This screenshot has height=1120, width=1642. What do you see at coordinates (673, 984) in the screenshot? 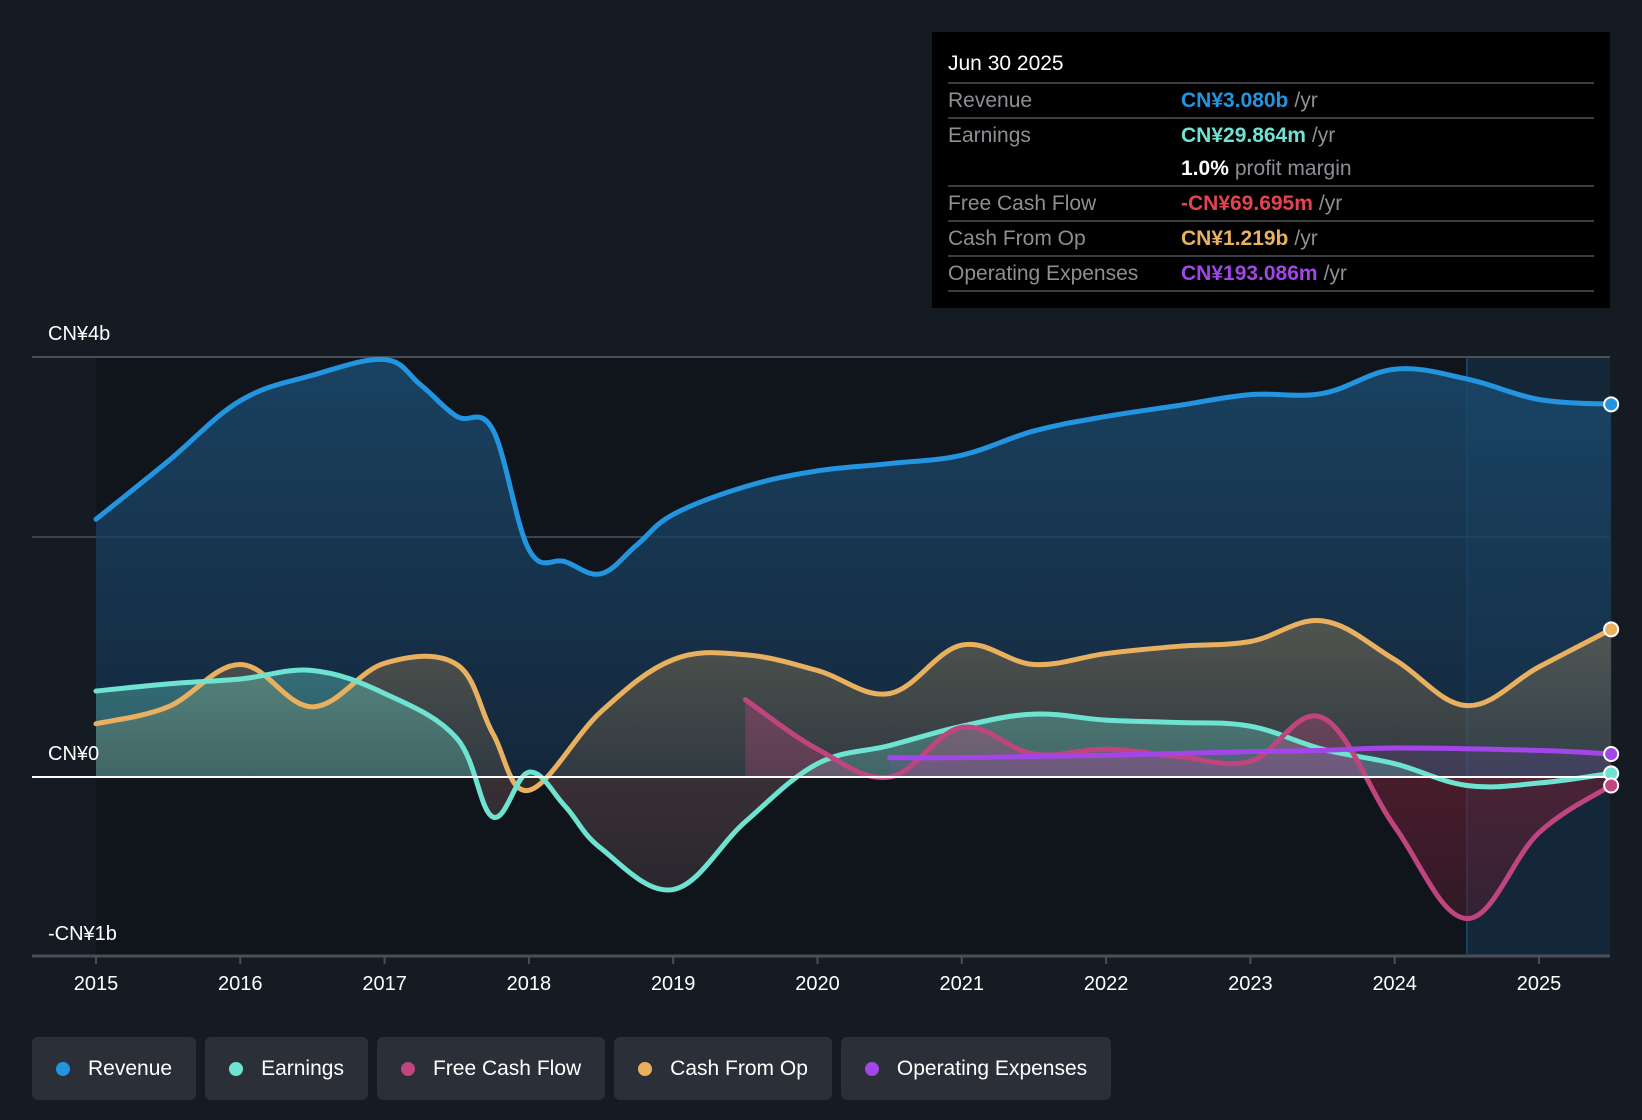
I see `x-tick-label: 2019` at bounding box center [673, 984].